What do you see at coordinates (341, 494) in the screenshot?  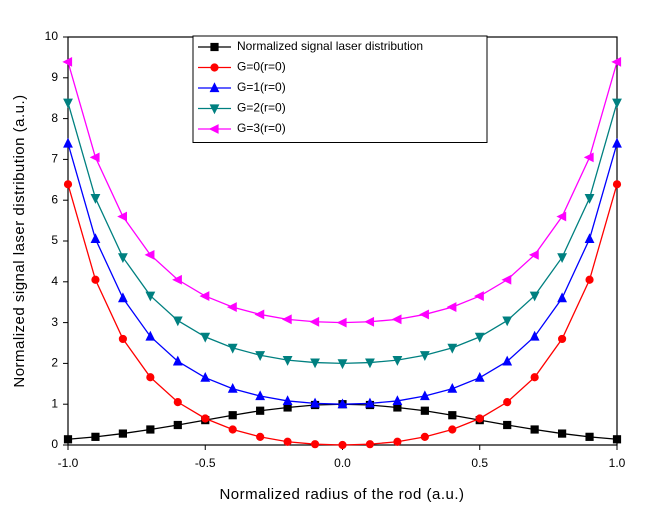 I see `x-axis-label: Normalized radius of the rod (a.u.)` at bounding box center [341, 494].